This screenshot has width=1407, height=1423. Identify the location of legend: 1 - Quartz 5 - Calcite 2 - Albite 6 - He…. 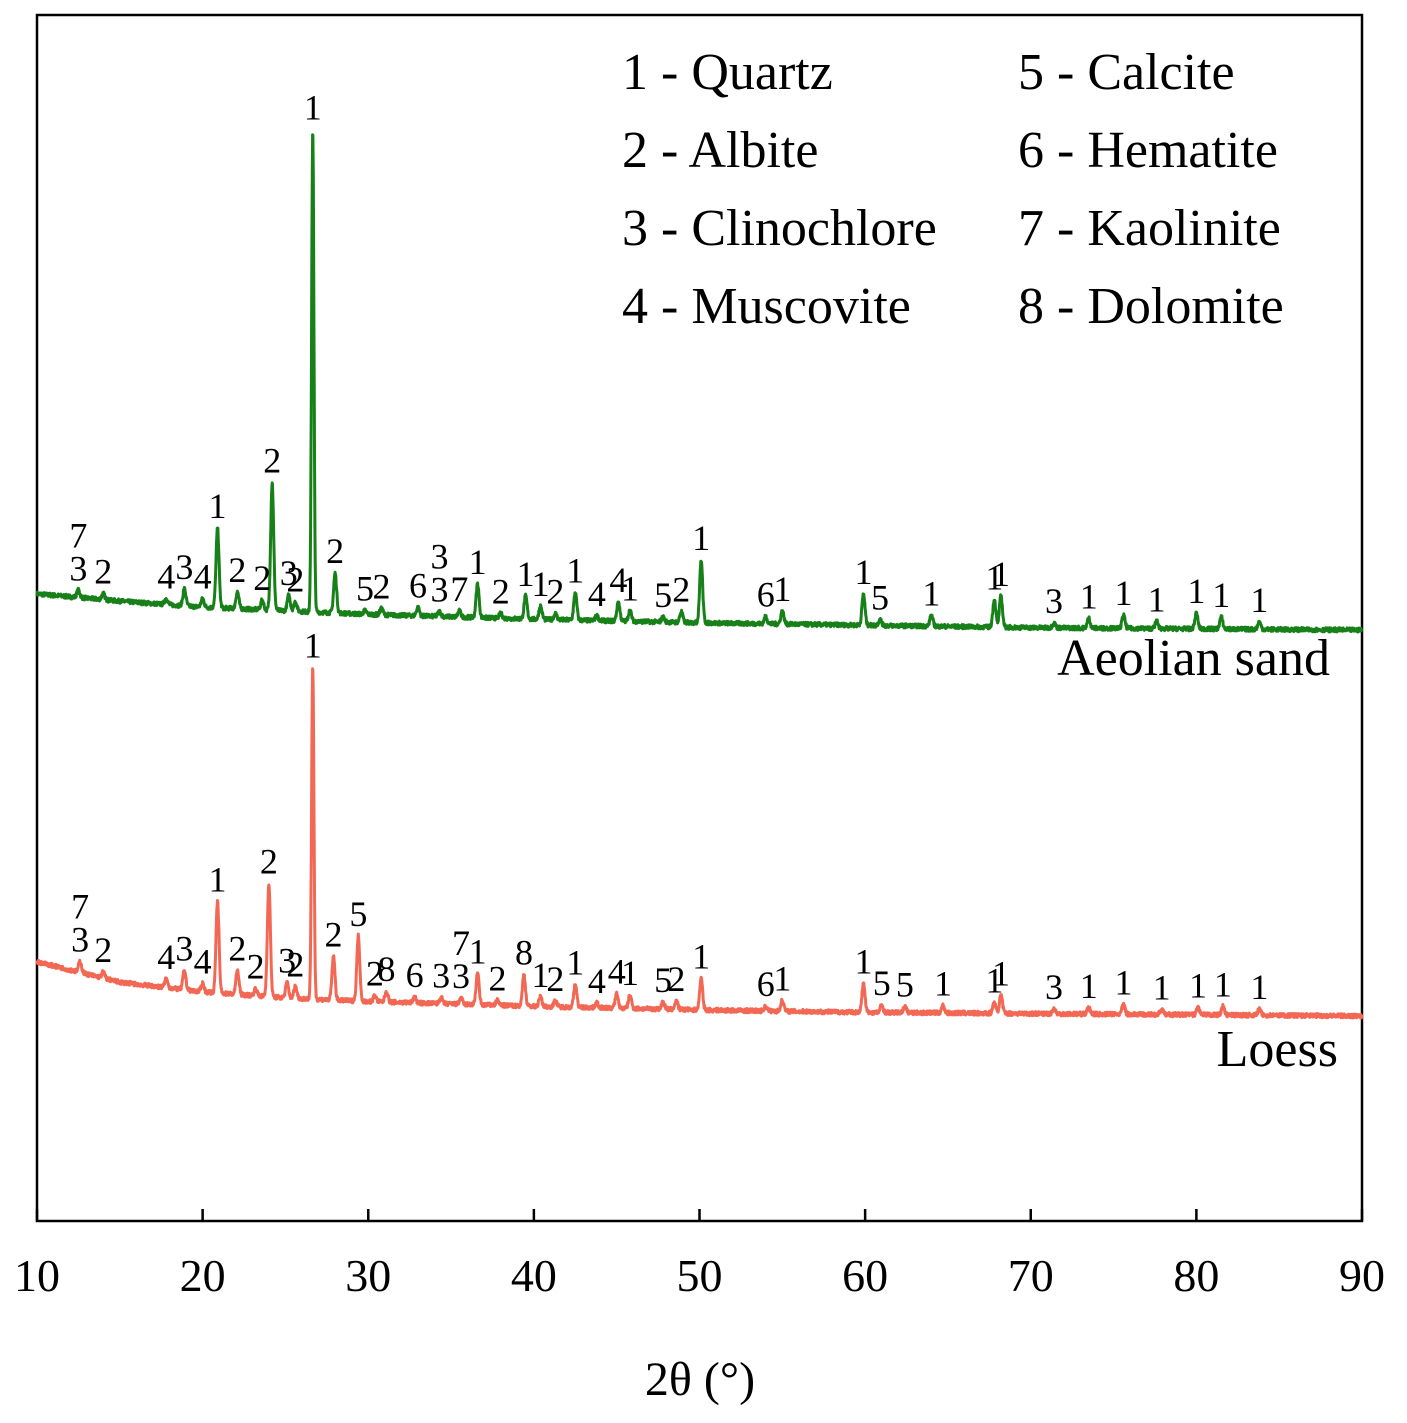
(953, 189).